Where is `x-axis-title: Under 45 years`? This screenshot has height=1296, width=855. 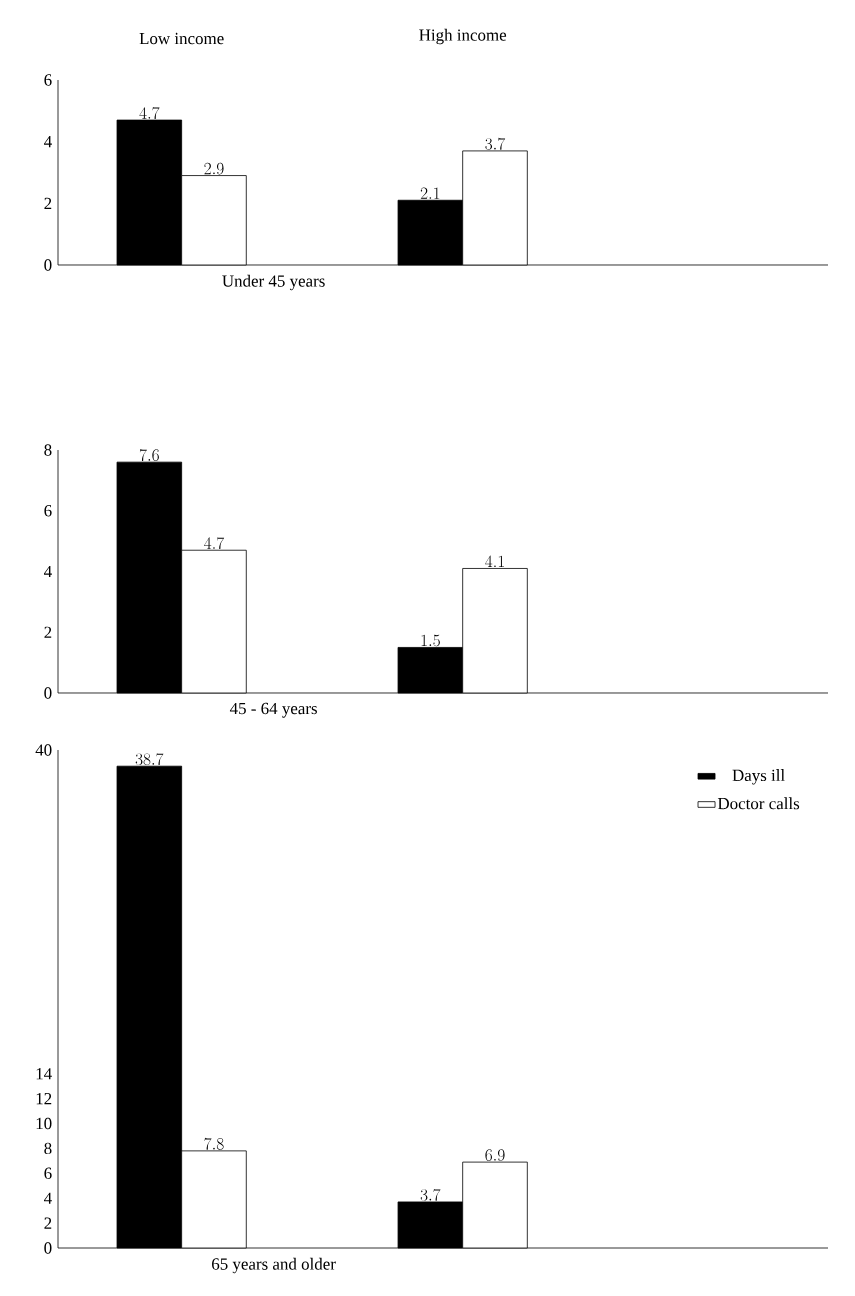
x-axis-title: Under 45 years is located at coordinates (273, 282).